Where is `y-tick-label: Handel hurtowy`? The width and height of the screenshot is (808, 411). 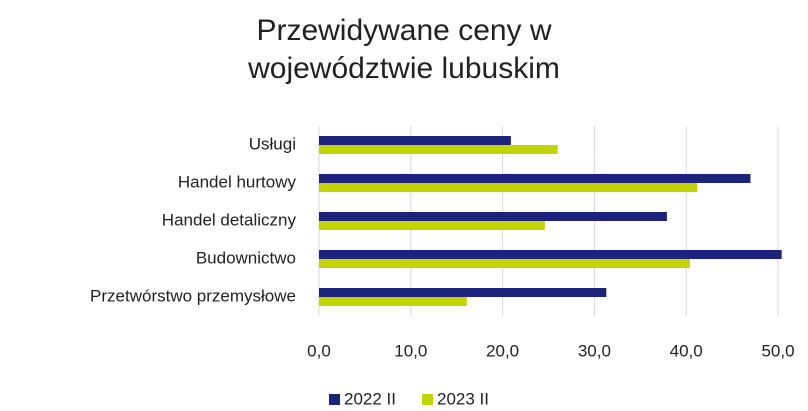
y-tick-label: Handel hurtowy is located at coordinates (237, 181).